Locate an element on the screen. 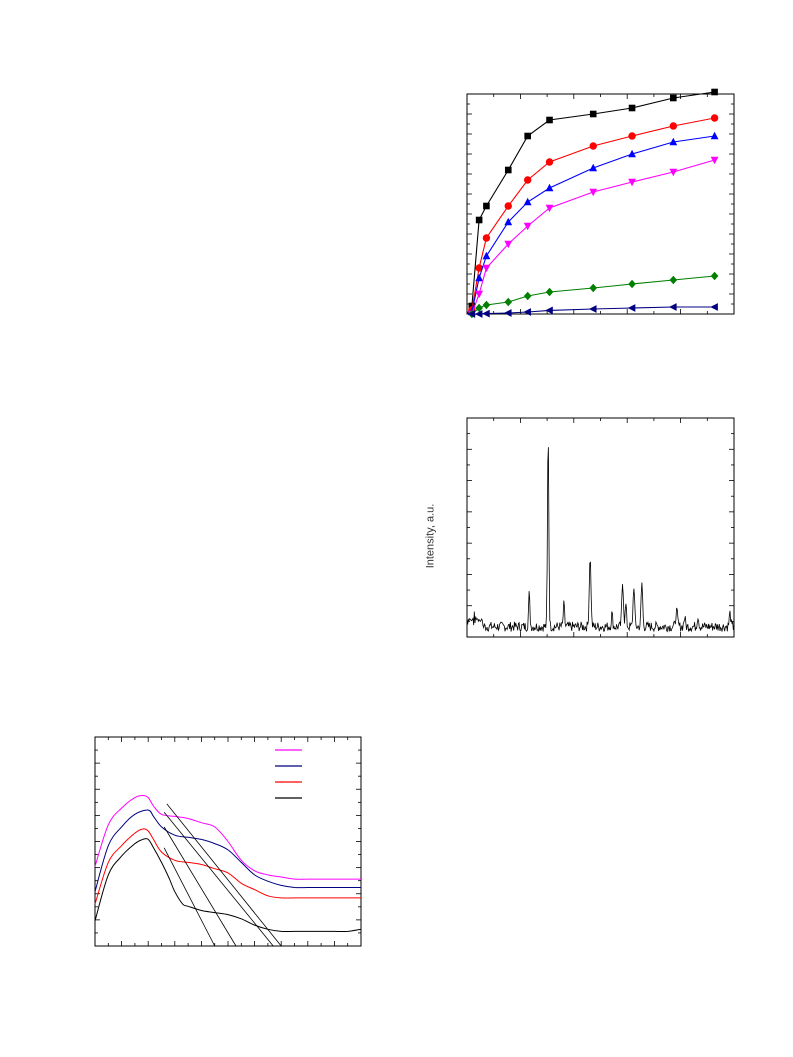  kinetics-chart is located at coordinates (600, 203).